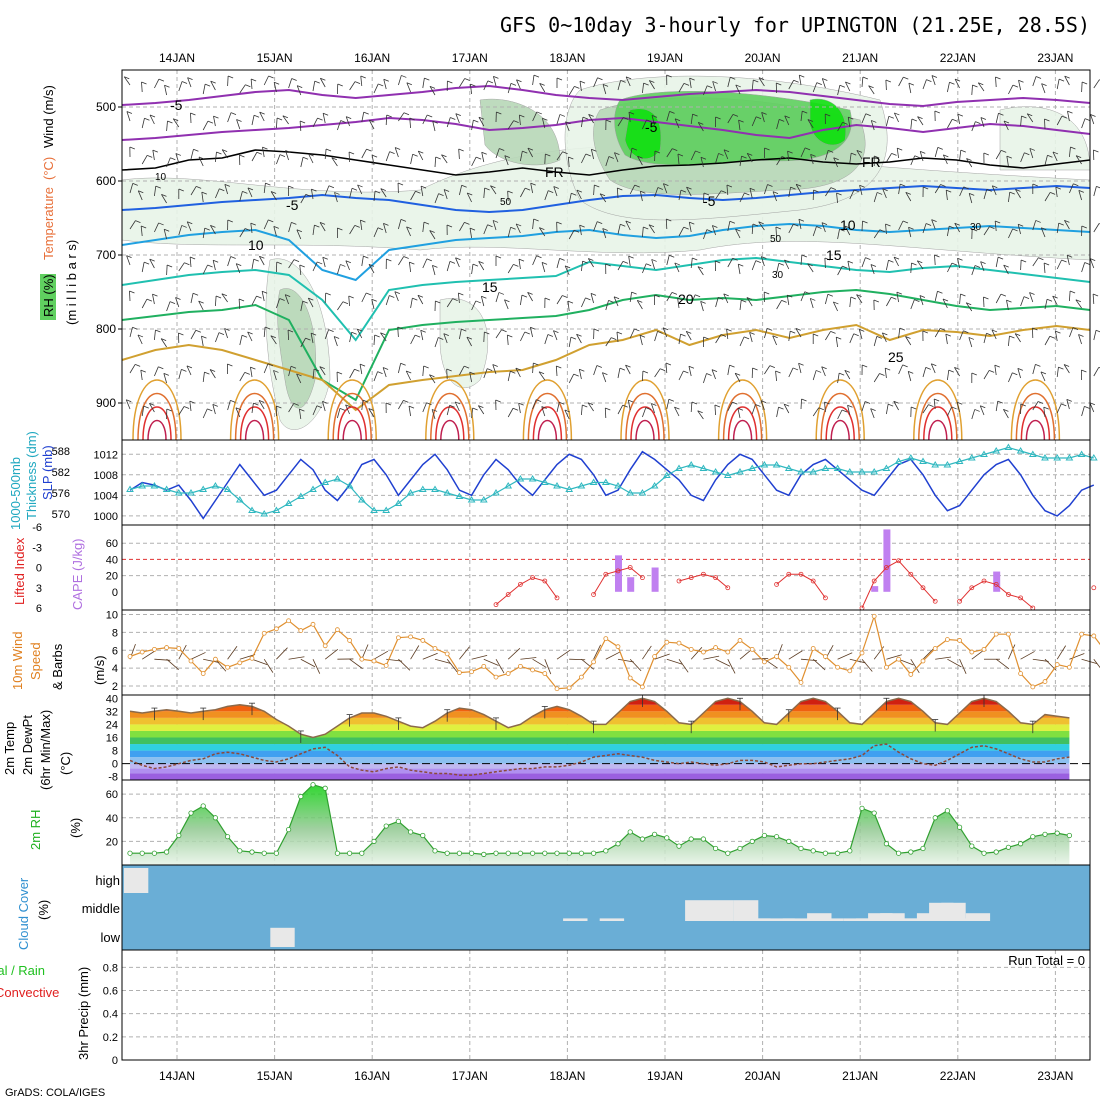  Describe the element at coordinates (276, 509) in the screenshot. I see `thickness-point` at that location.